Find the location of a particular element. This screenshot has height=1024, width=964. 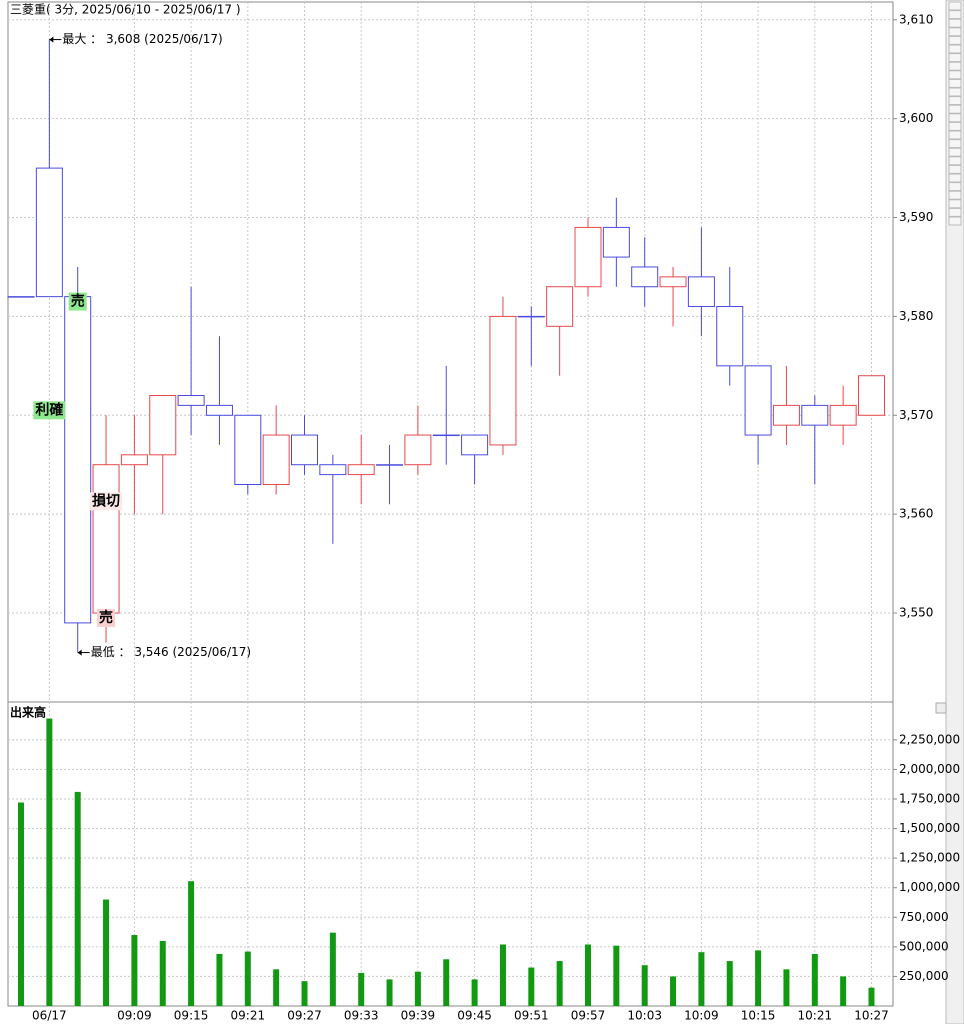

annotation: 最大 ： 3,608 (2025/06/17) is located at coordinates (142, 39).